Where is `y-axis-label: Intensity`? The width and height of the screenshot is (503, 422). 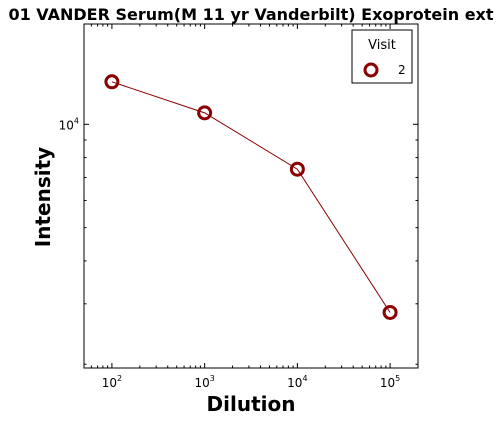
y-axis-label: Intensity is located at coordinates (43, 197).